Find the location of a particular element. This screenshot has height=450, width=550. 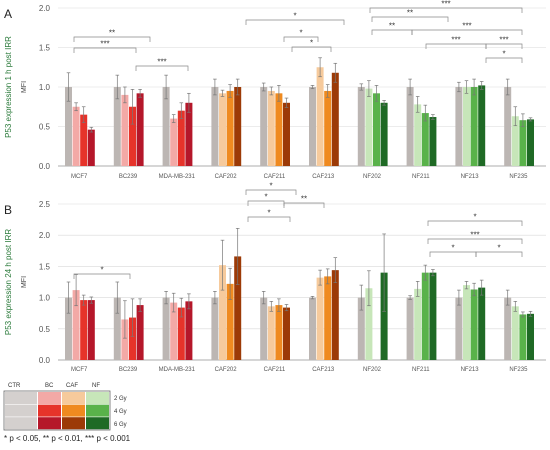

y-axis-label: MFI is located at coordinates (24, 87).